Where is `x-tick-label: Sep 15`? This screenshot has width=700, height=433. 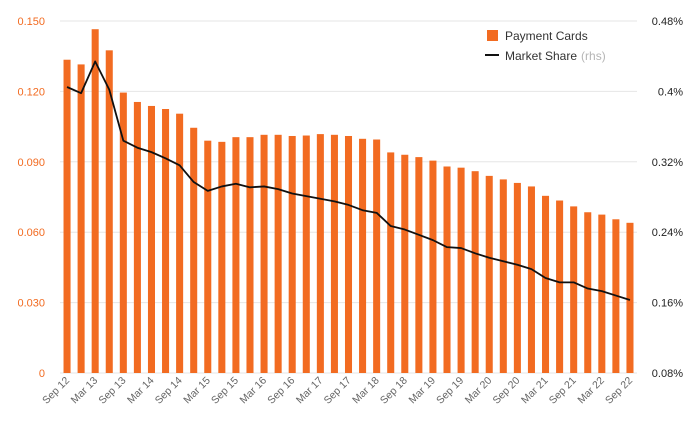
x-tick-label: Sep 15 is located at coordinates (225, 391).